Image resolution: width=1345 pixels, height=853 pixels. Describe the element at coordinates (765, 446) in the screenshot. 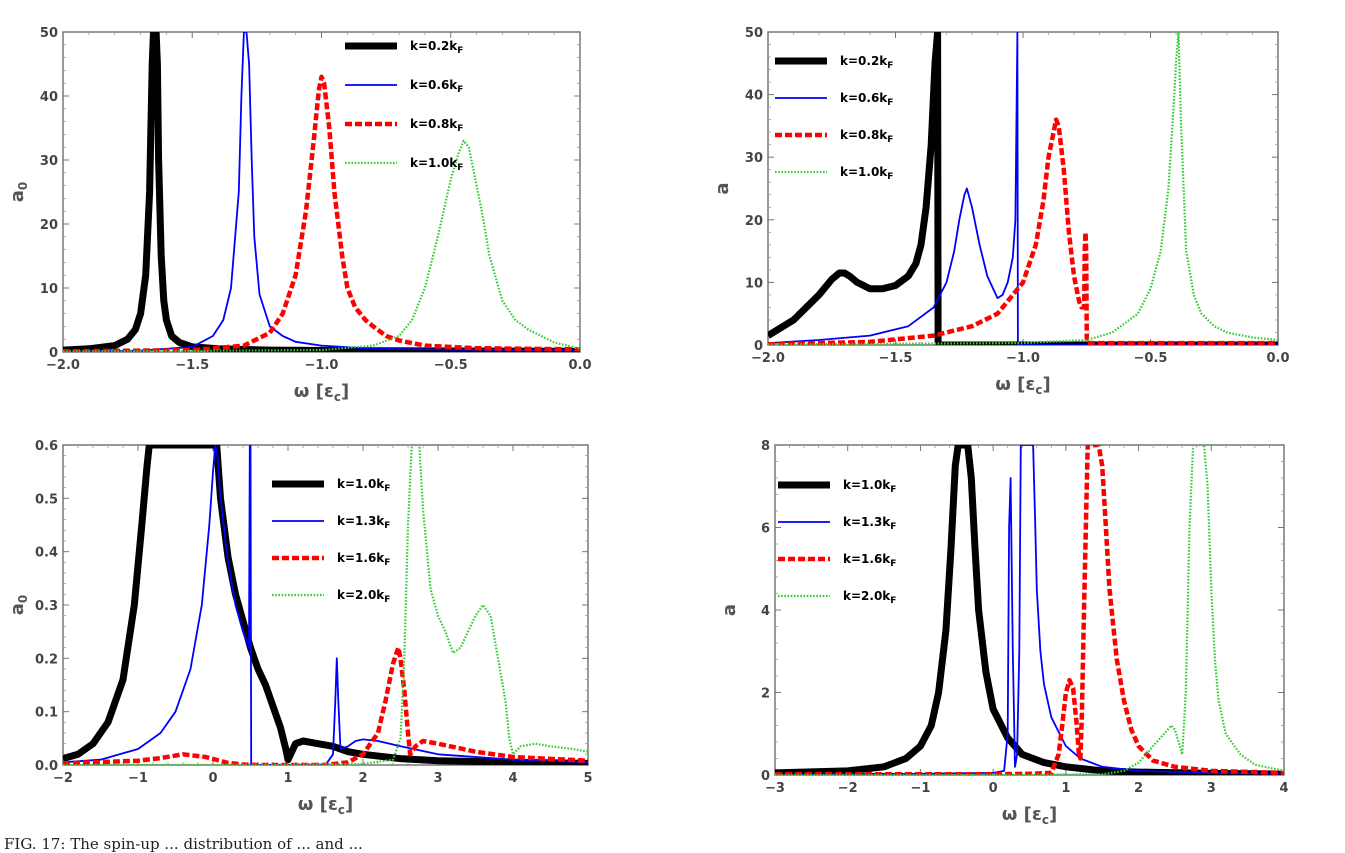

I see `y-tick-label: 8` at that location.